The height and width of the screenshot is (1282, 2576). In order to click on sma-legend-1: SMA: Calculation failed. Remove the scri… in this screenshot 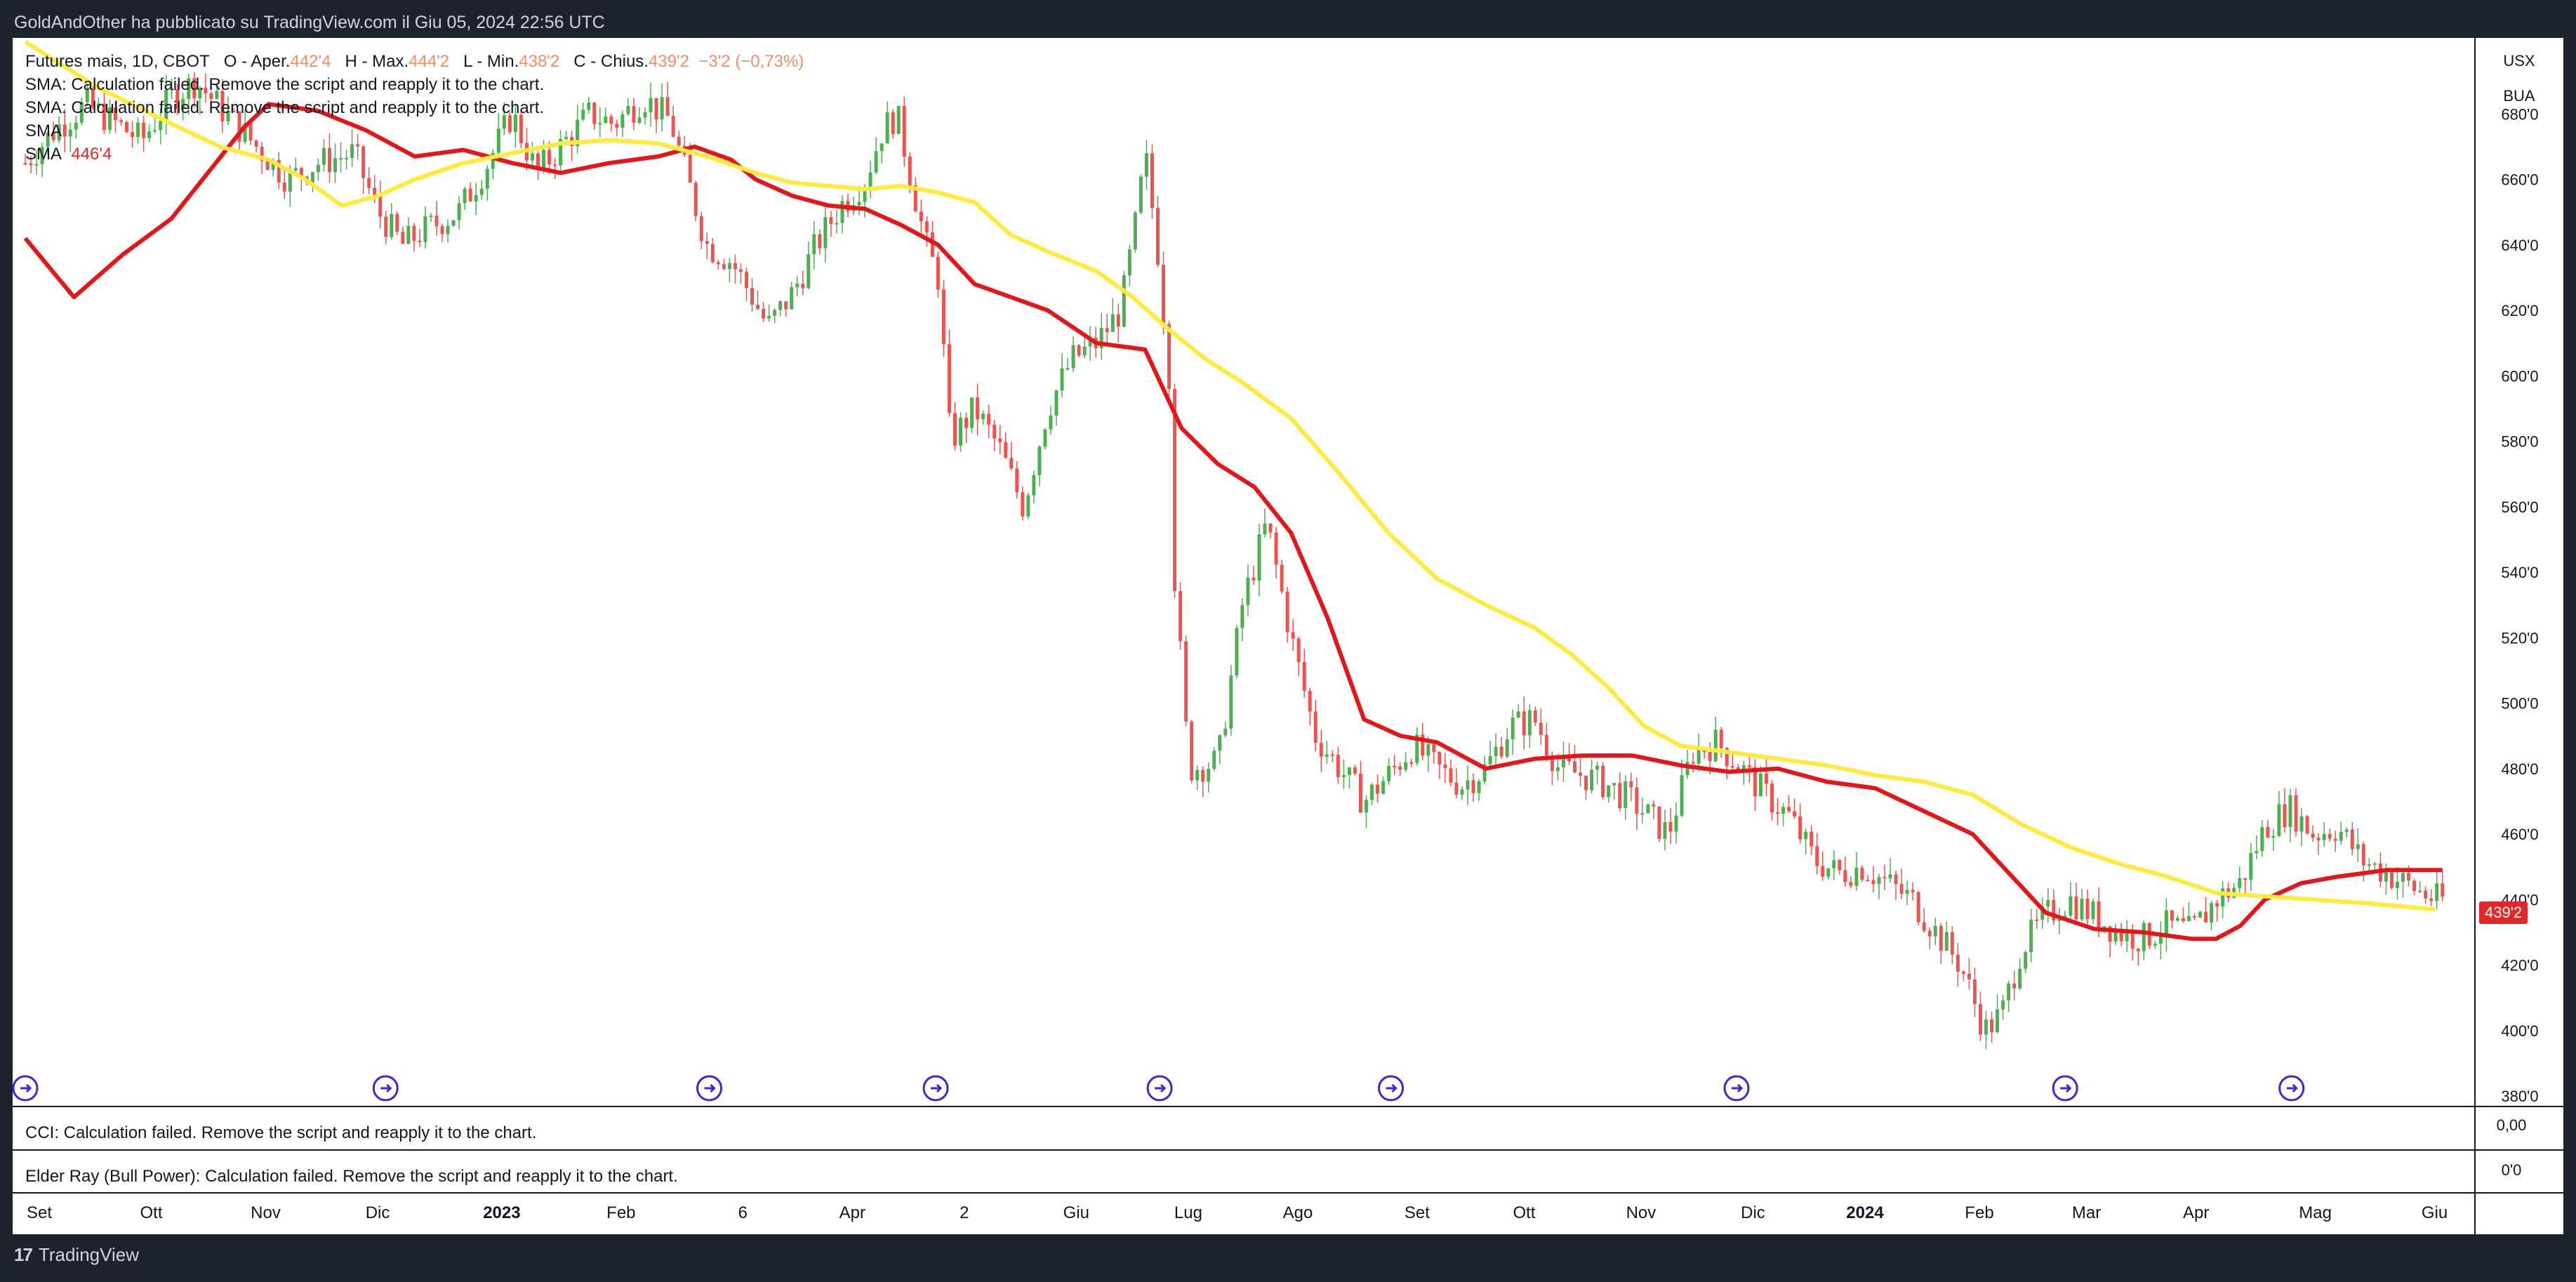, I will do `click(285, 84)`.